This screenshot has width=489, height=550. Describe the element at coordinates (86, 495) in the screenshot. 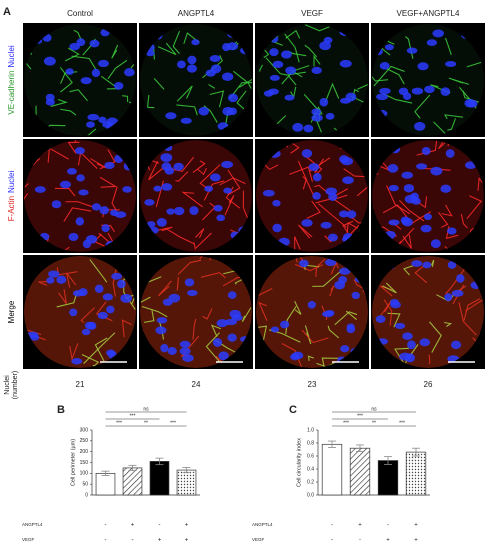

I see `y-tick-label: 0` at that location.